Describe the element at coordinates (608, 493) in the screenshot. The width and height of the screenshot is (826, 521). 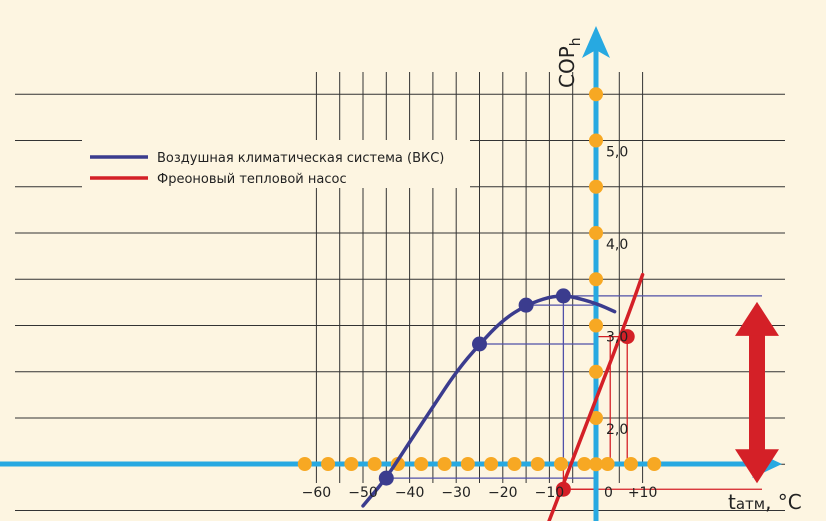
I see `x-tick-label: 0` at that location.